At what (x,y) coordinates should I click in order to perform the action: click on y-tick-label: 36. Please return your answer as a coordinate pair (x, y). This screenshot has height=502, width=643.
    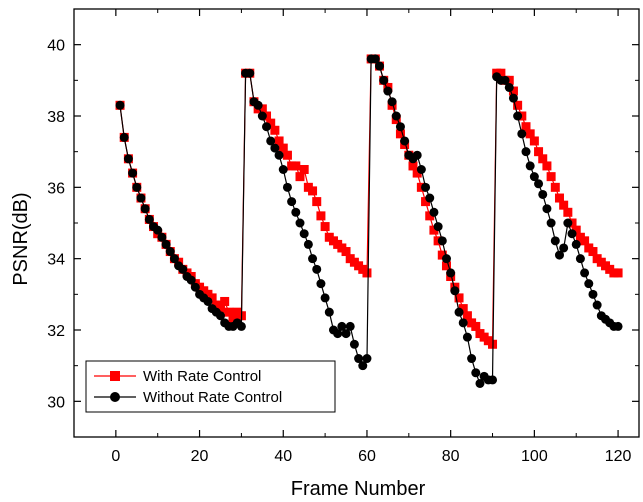
    Looking at the image, I should click on (56, 188).